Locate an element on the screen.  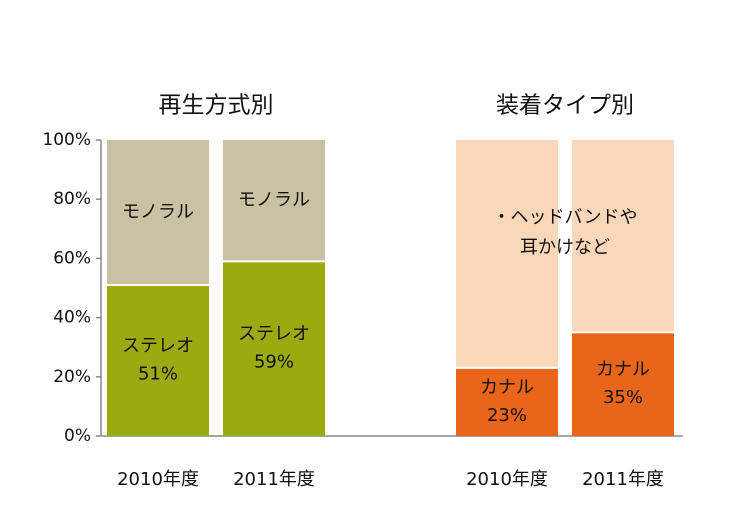
y-tick-label: 80% is located at coordinates (72, 199).